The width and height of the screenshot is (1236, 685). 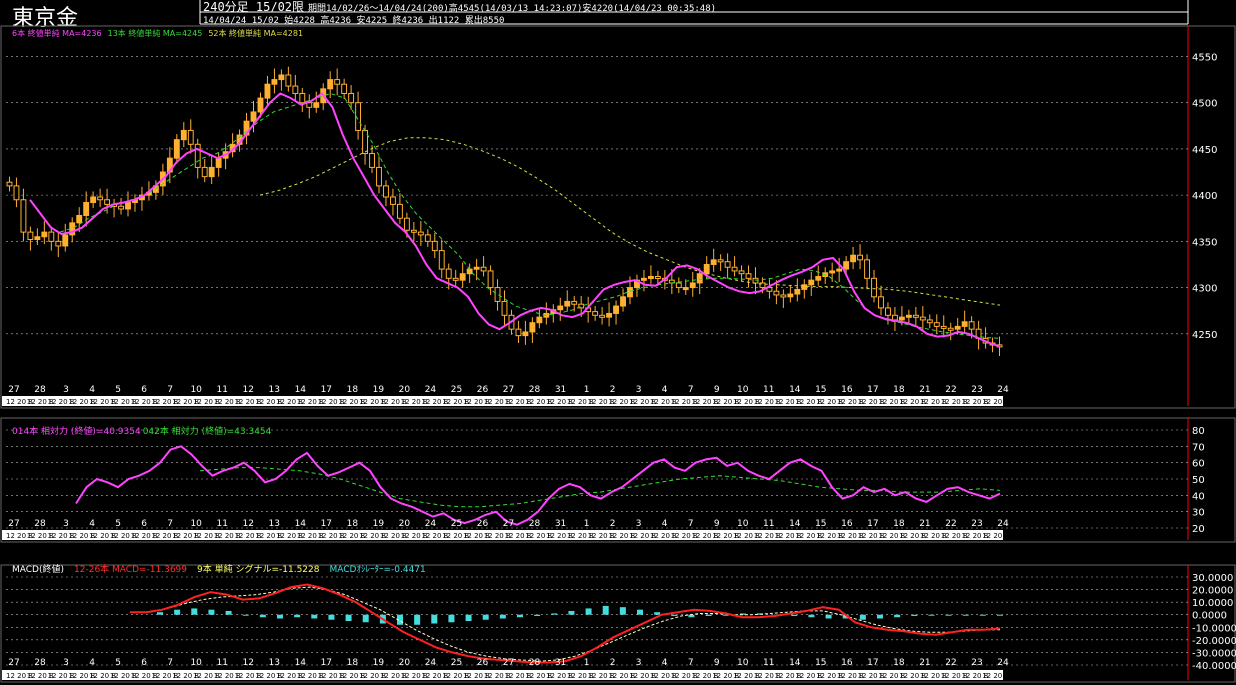 I want to click on y-tick-label: 4500, so click(x=1204, y=104).